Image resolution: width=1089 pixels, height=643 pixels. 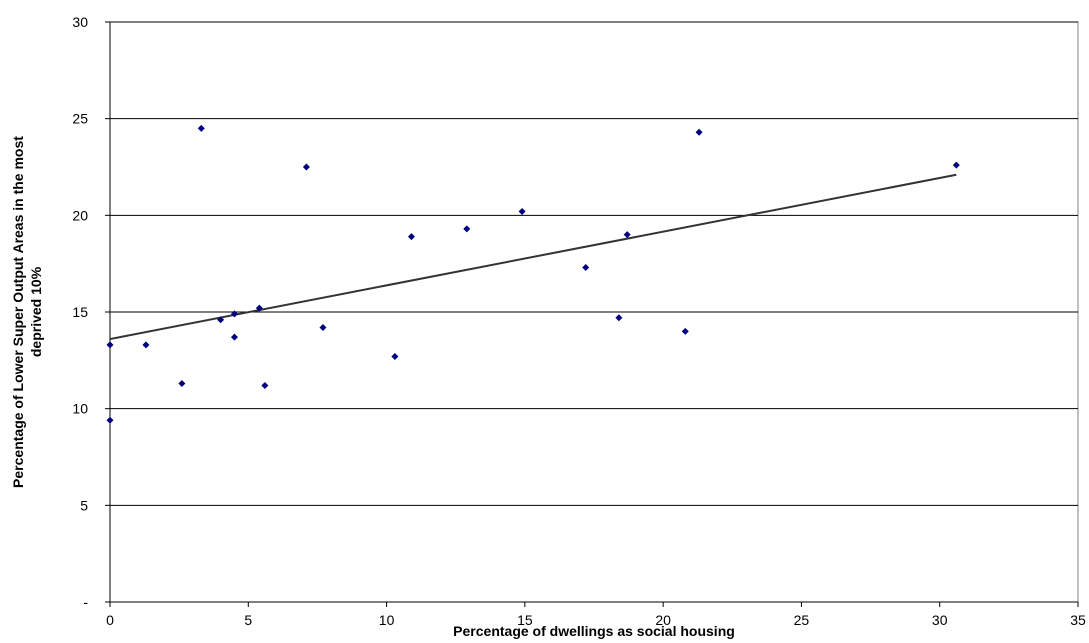 What do you see at coordinates (248, 620) in the screenshot?
I see `x-tick-label: 5` at bounding box center [248, 620].